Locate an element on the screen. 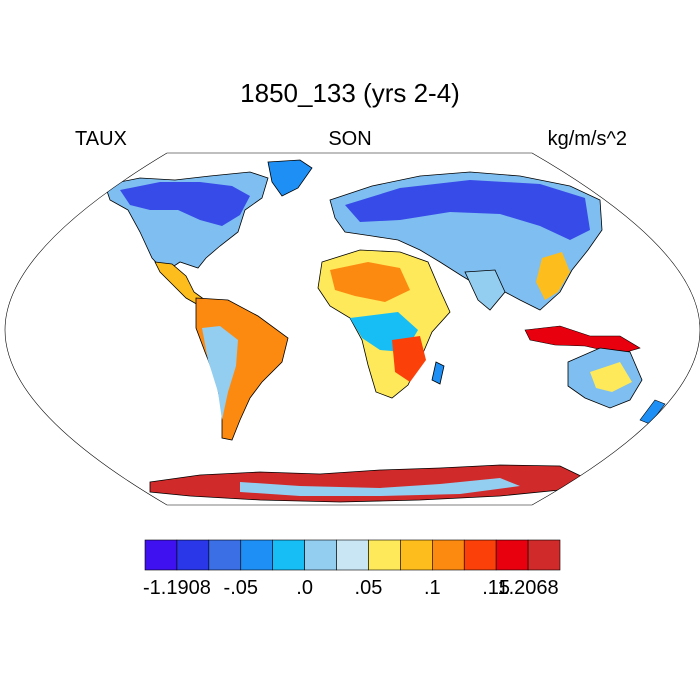 This screenshot has height=700, width=700. colorbar-label: .0 is located at coordinates (304, 588).